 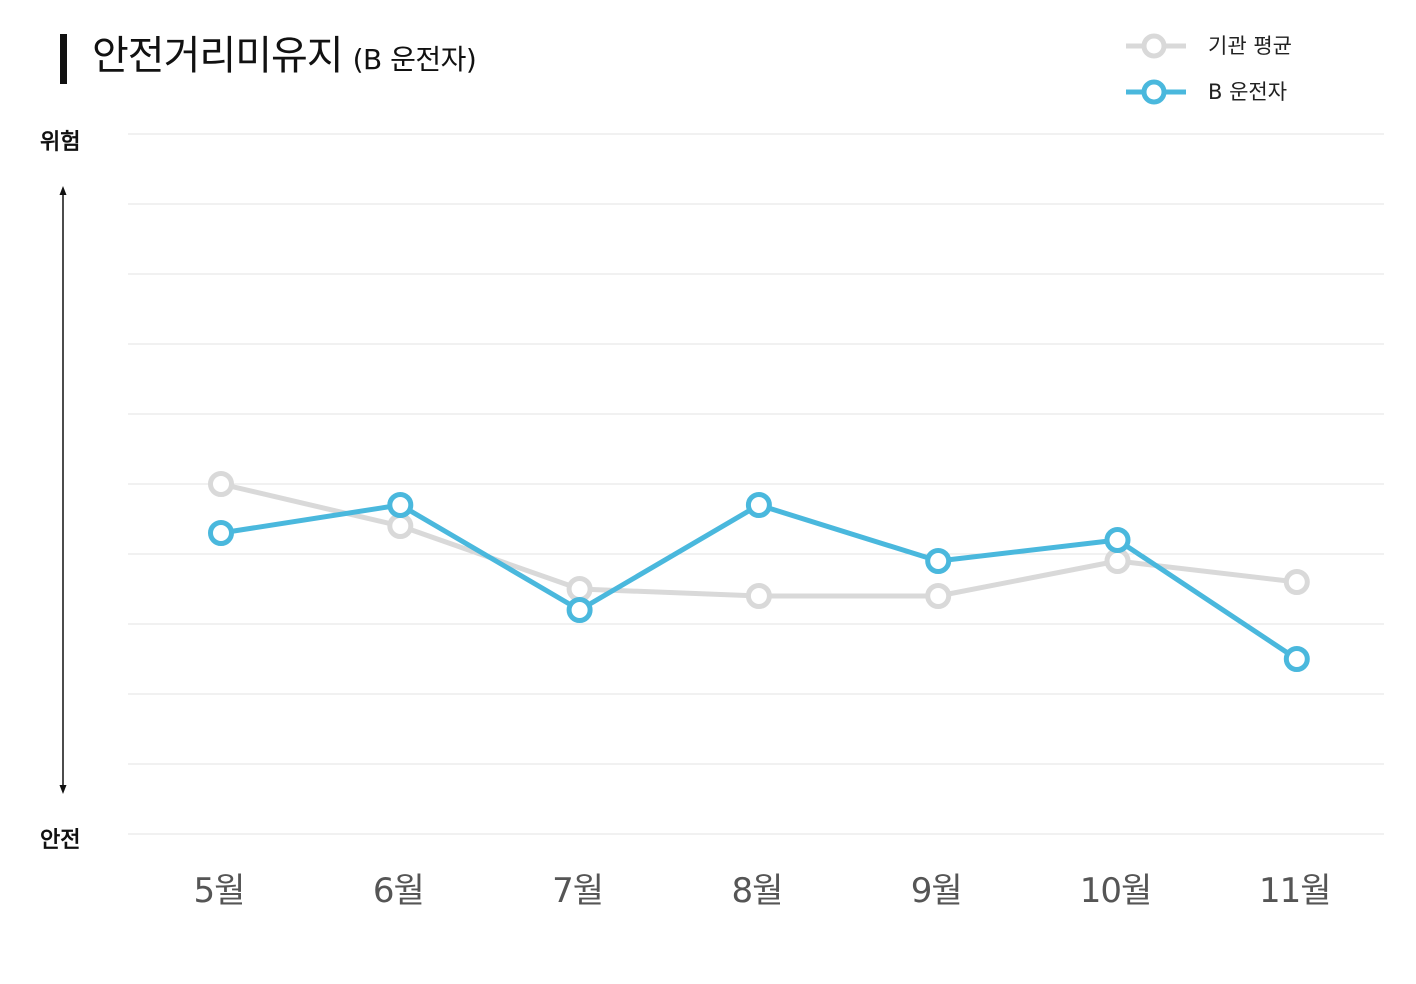 What do you see at coordinates (60, 142) in the screenshot?
I see `y-axis-top-label: 위험` at bounding box center [60, 142].